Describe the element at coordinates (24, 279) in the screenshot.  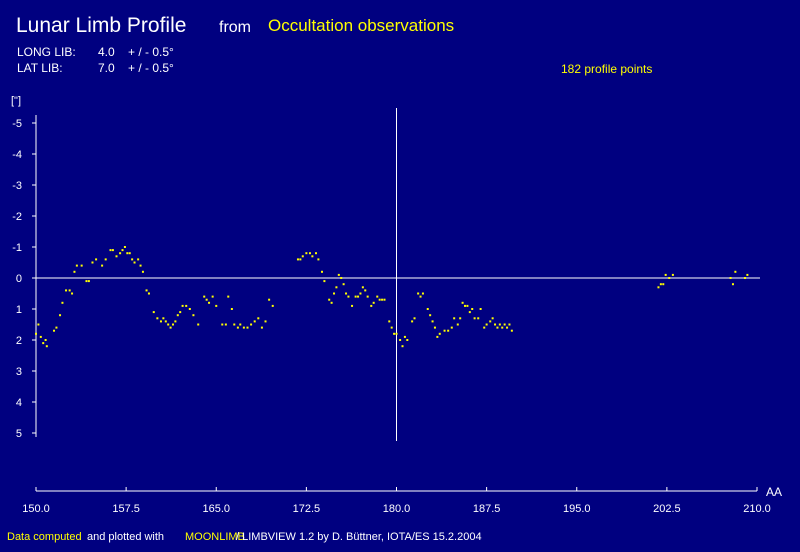
I see `y-ticks: -5 -4 -3 -2 -1 0 1 2 3 4 5` at that location.